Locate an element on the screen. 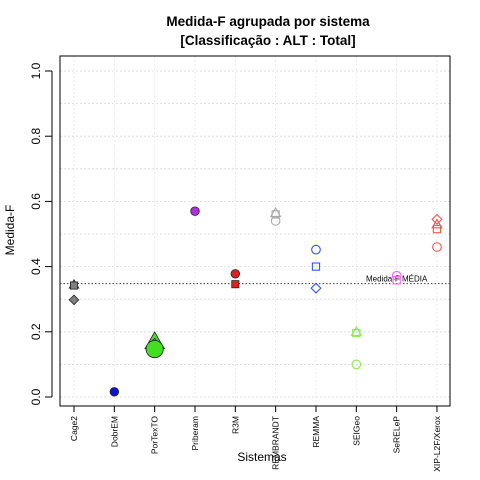 The width and height of the screenshot is (480, 480). x-tick-label: SeRELeP is located at coordinates (397, 435).